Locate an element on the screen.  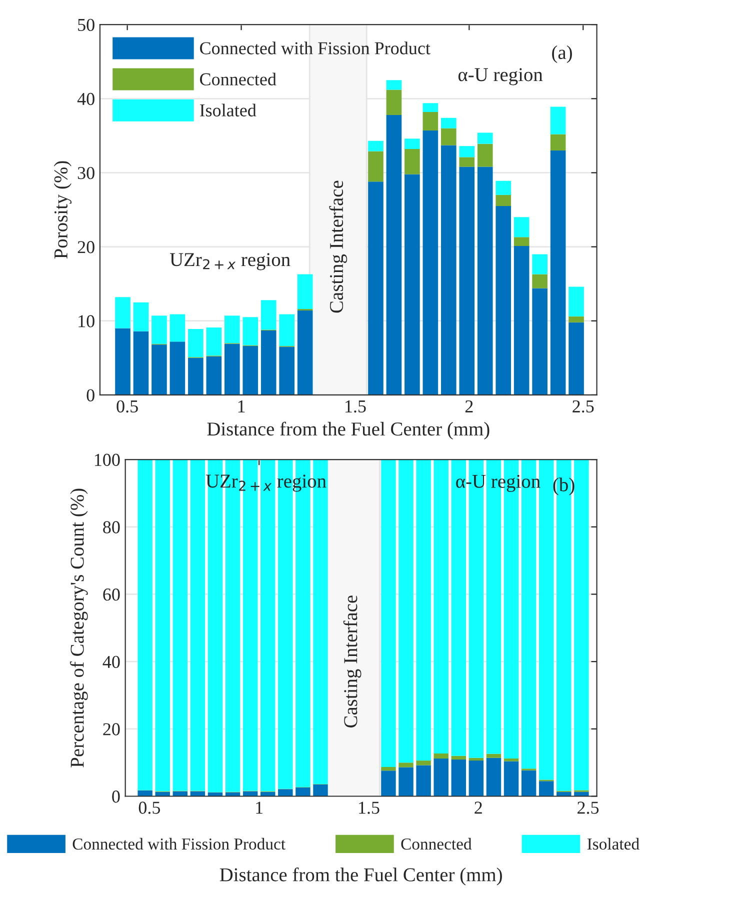
y-tick-label: 60 is located at coordinates (111, 594).